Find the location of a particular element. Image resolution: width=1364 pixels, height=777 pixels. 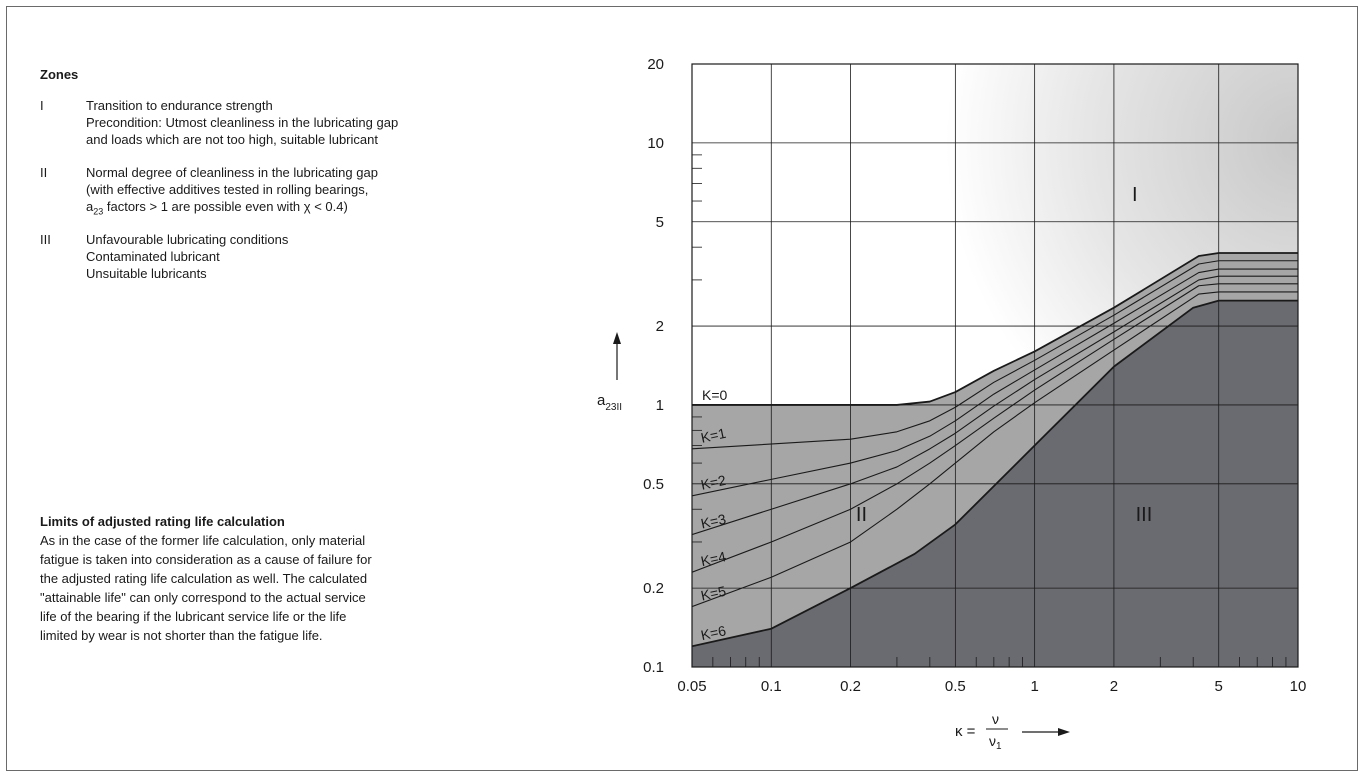

zone-label: II is located at coordinates (861, 515).